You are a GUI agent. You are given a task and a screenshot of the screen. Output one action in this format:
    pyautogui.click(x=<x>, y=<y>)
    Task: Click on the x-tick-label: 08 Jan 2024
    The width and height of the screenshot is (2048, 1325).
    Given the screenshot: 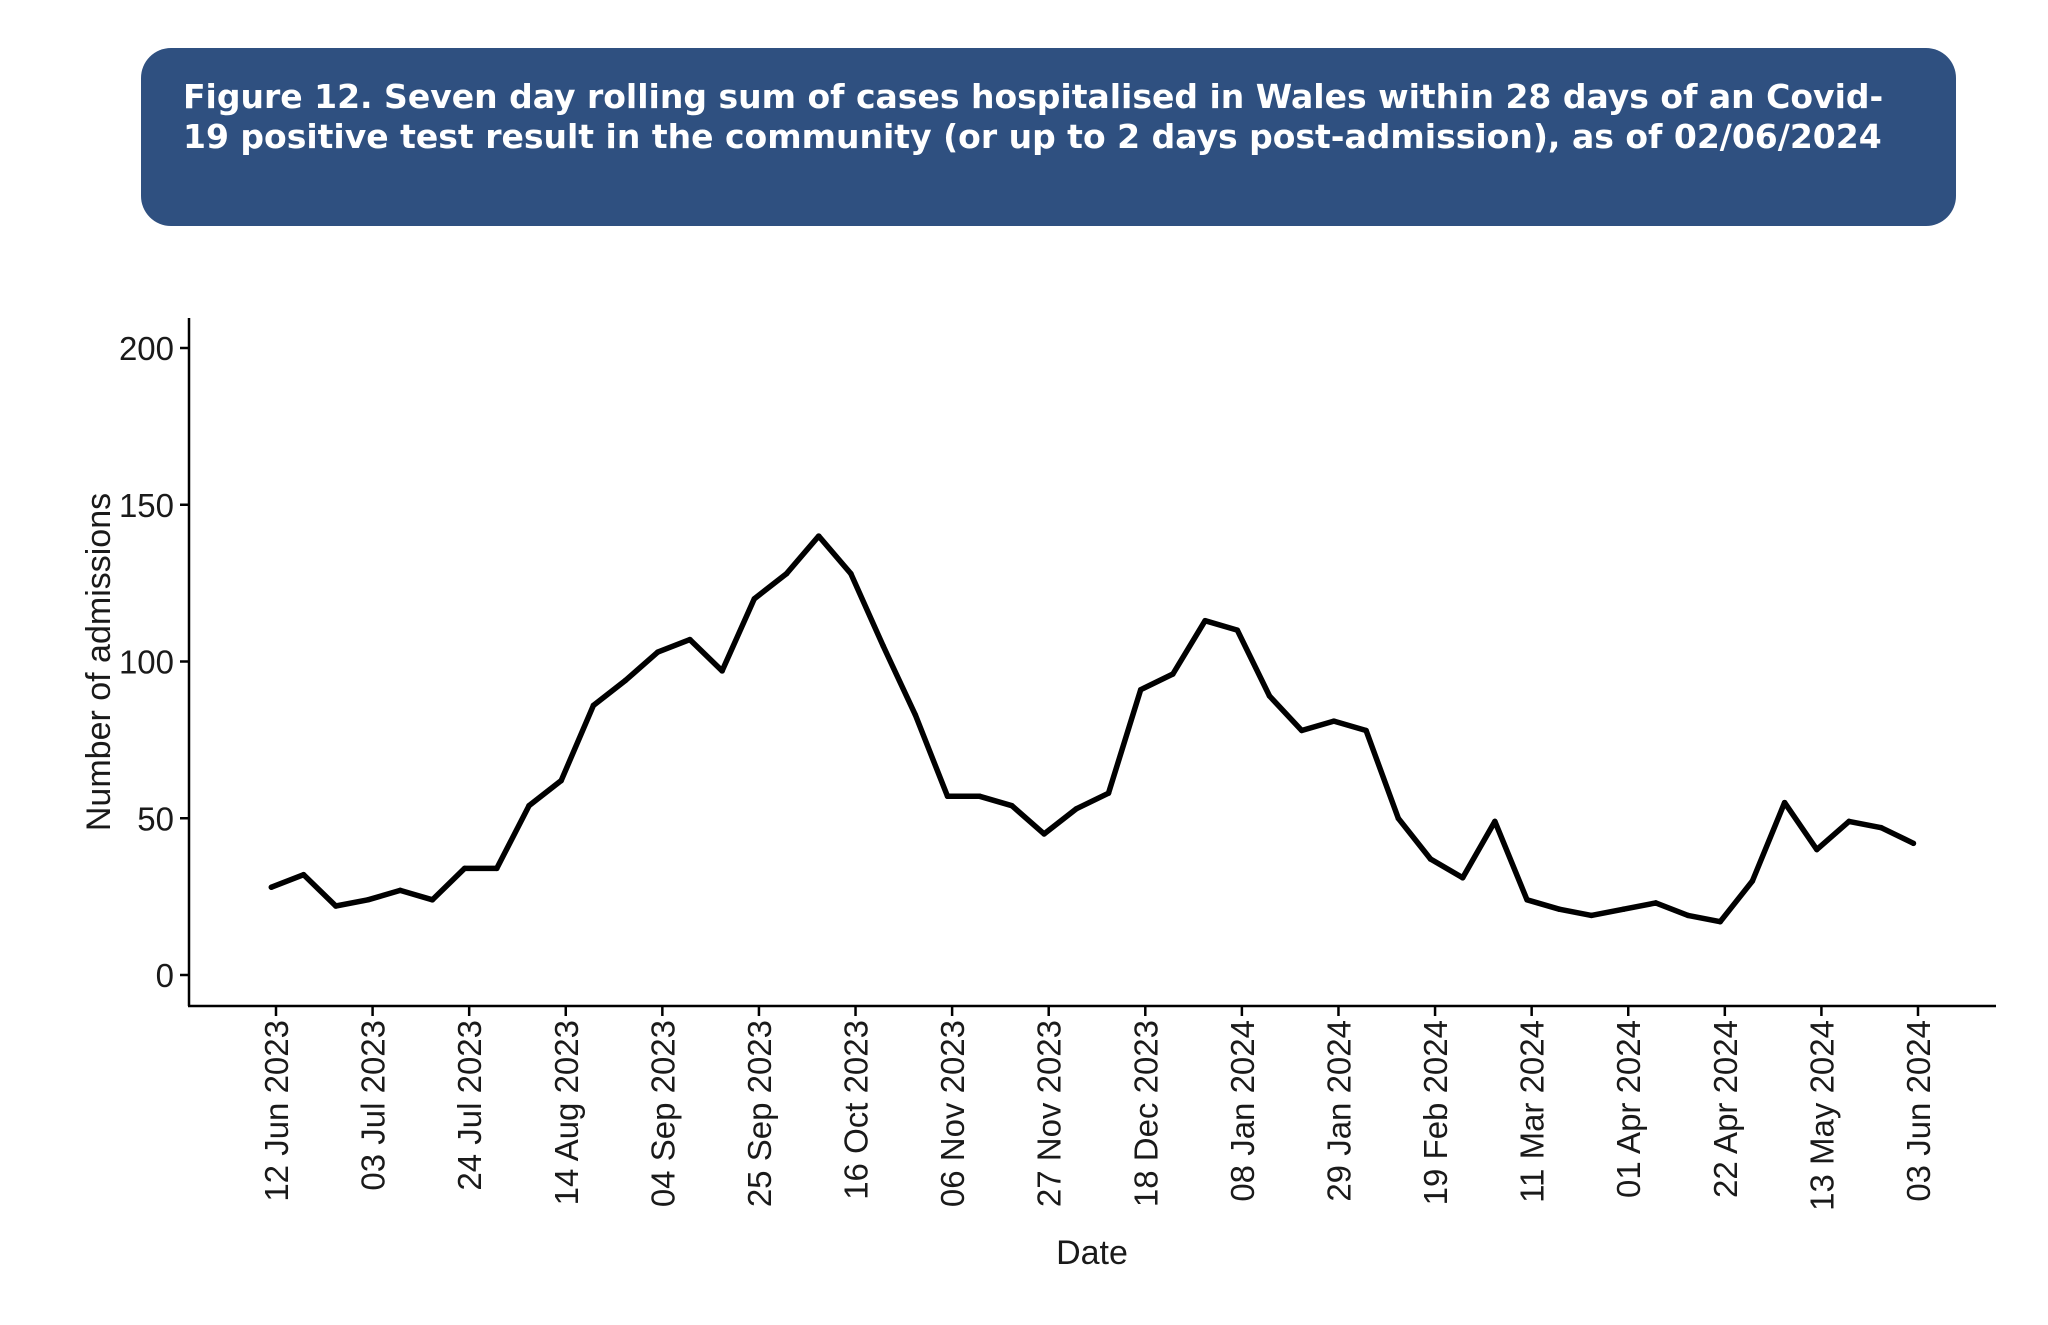 What is the action you would take?
    pyautogui.click(x=1242, y=1111)
    